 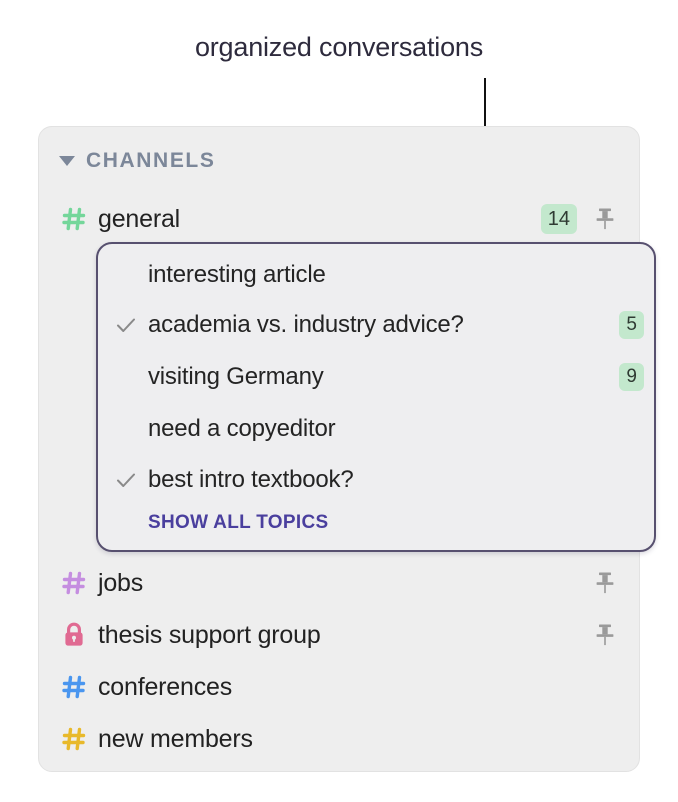 I want to click on sidebar-item-label: new members, so click(x=175, y=738).